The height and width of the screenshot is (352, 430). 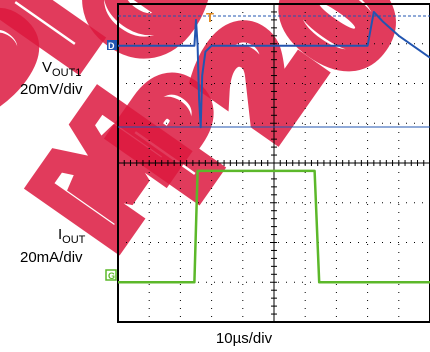 I want to click on iout-channel-marker: G, so click(x=111, y=275).